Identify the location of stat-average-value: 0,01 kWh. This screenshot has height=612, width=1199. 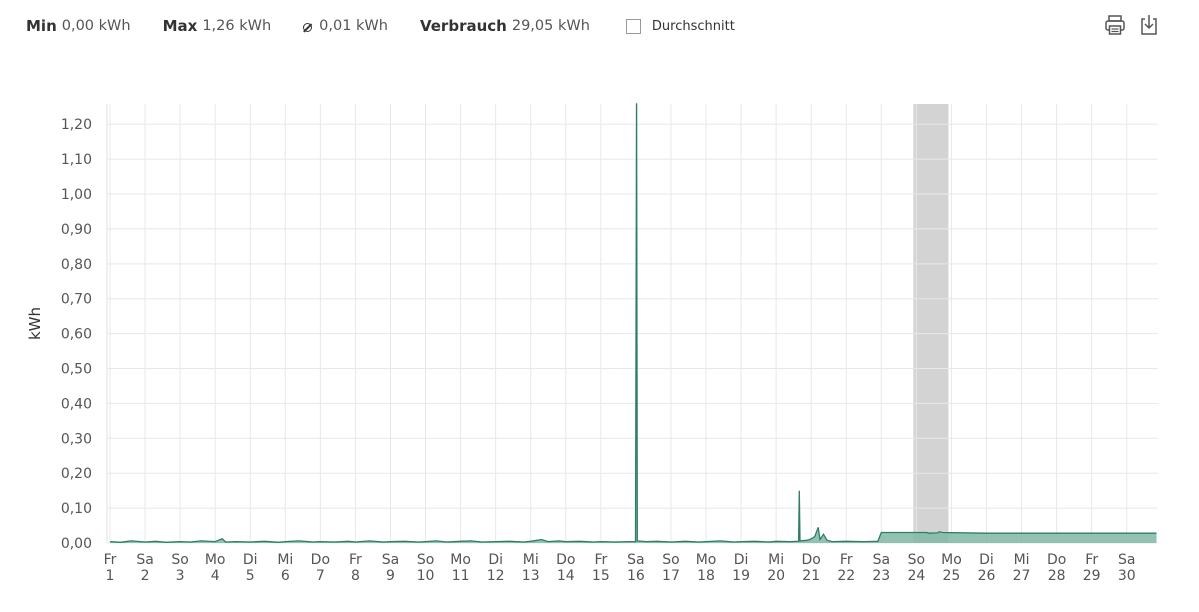
(353, 26).